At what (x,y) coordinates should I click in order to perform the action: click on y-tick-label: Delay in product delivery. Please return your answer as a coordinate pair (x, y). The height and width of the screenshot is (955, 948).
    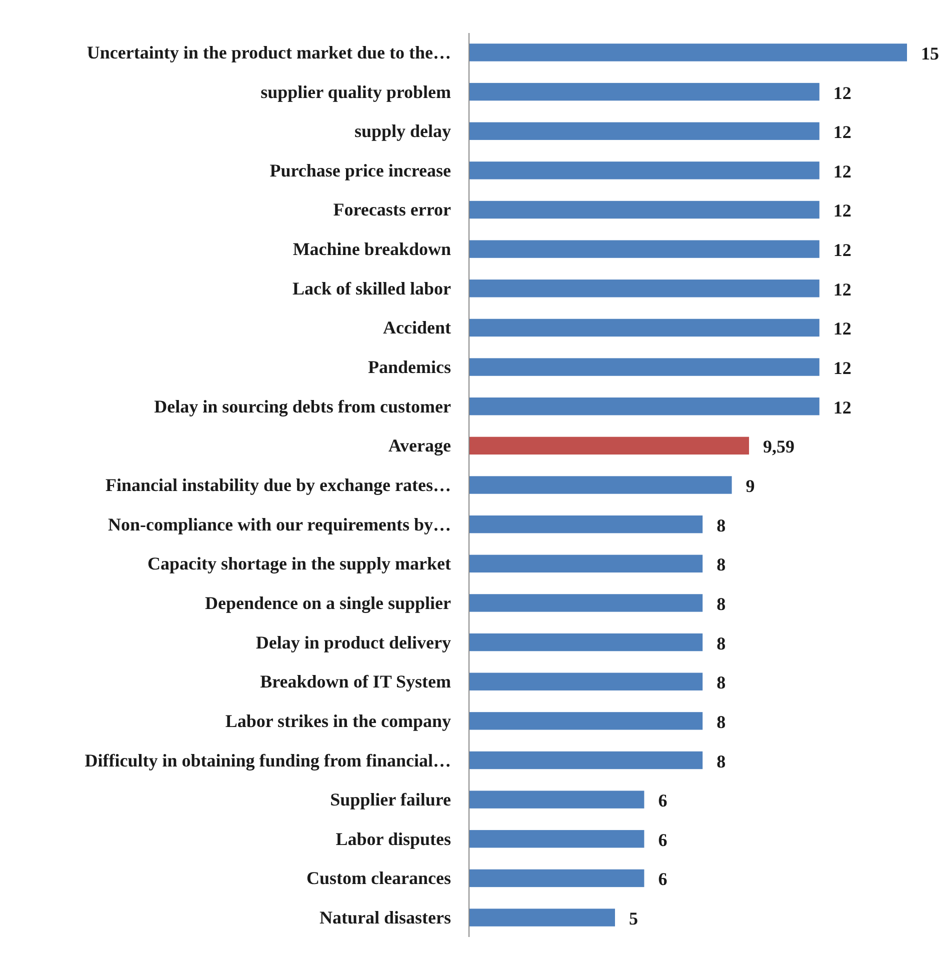
    Looking at the image, I should click on (353, 642).